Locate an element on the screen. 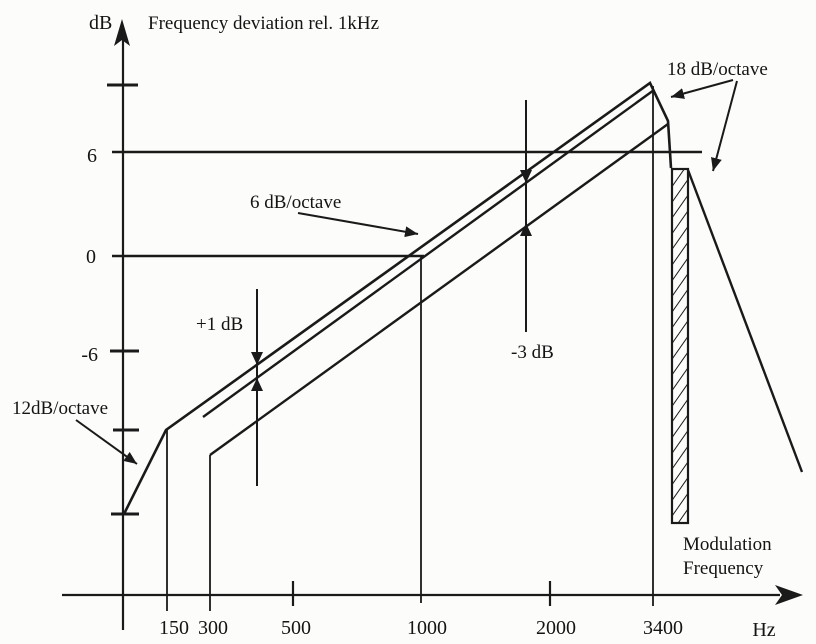 The image size is (816, 644). x-tick-label-3400: 3400 is located at coordinates (663, 628).